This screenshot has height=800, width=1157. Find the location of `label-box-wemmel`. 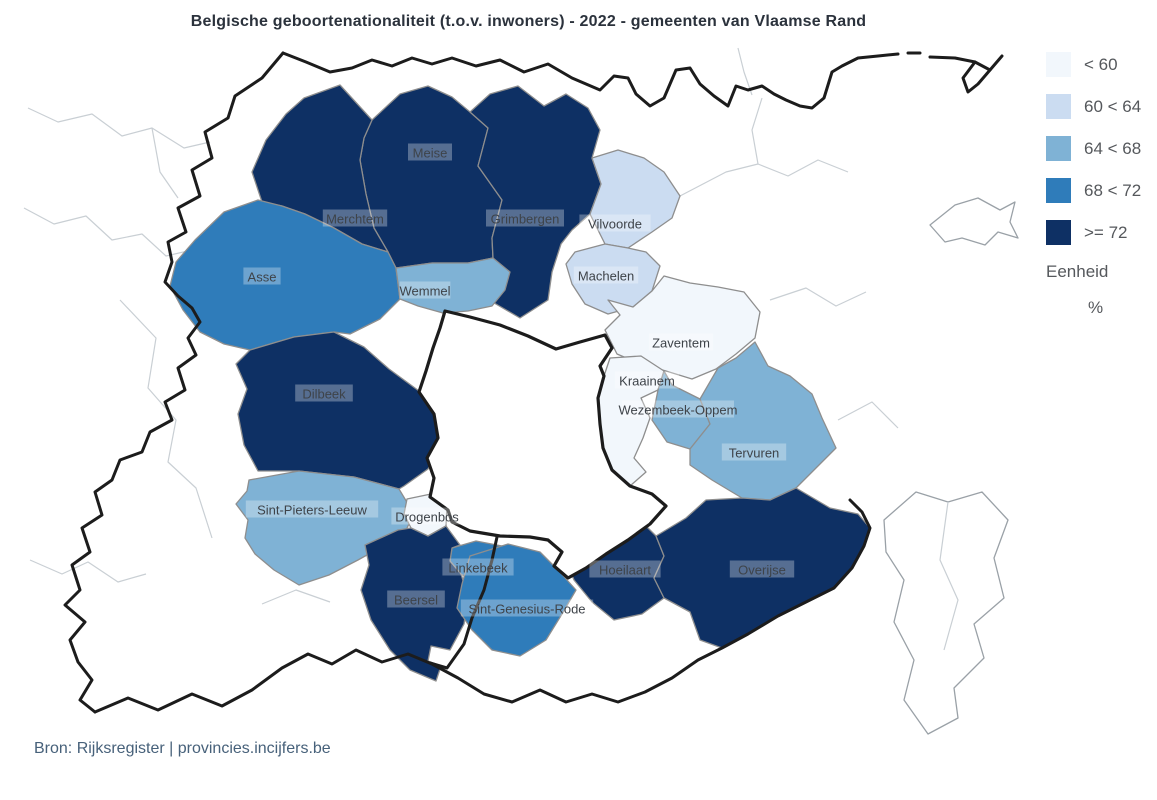

label-box-wemmel is located at coordinates (425, 290).